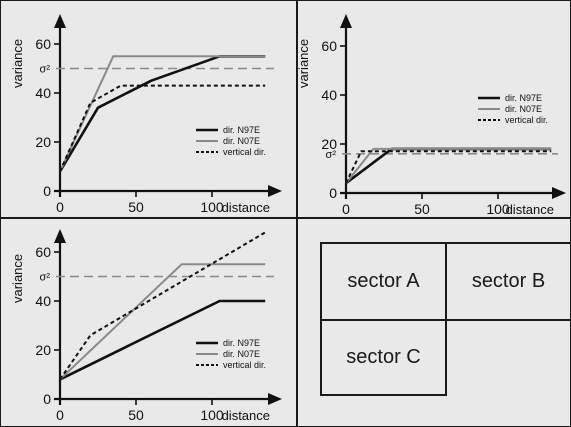 This screenshot has width=571, height=427. Describe the element at coordinates (285, 218) in the screenshot. I see `horizontal-divider` at that location.